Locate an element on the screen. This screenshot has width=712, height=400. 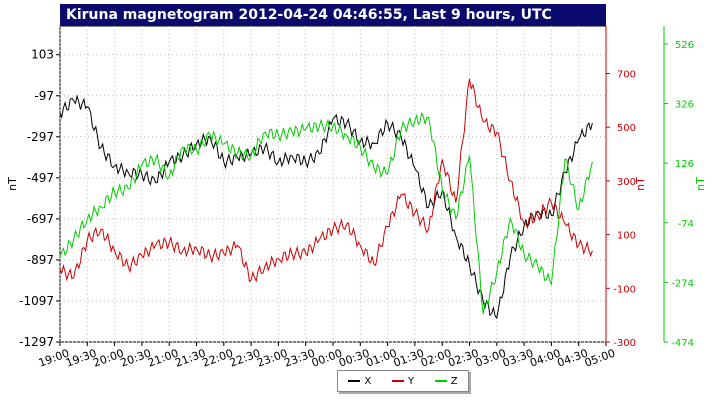
y-tick-label-right1: 300 is located at coordinates (626, 182).